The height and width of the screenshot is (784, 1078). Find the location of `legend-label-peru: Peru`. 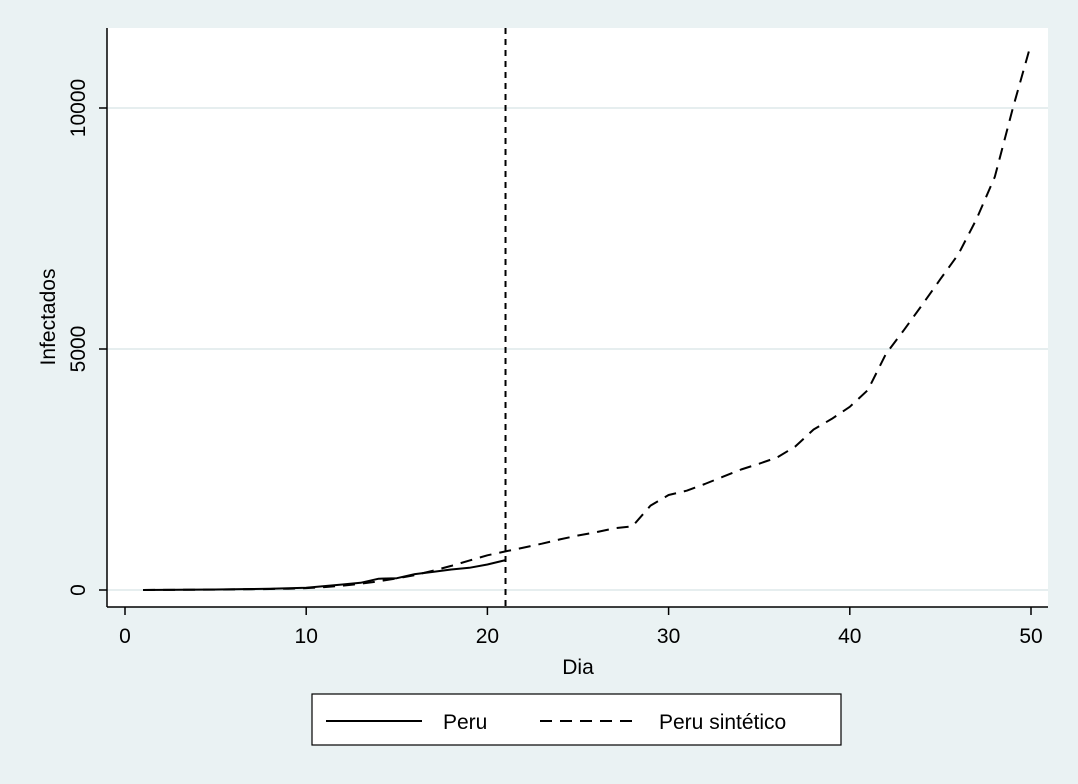

legend-label-peru: Peru is located at coordinates (465, 722).